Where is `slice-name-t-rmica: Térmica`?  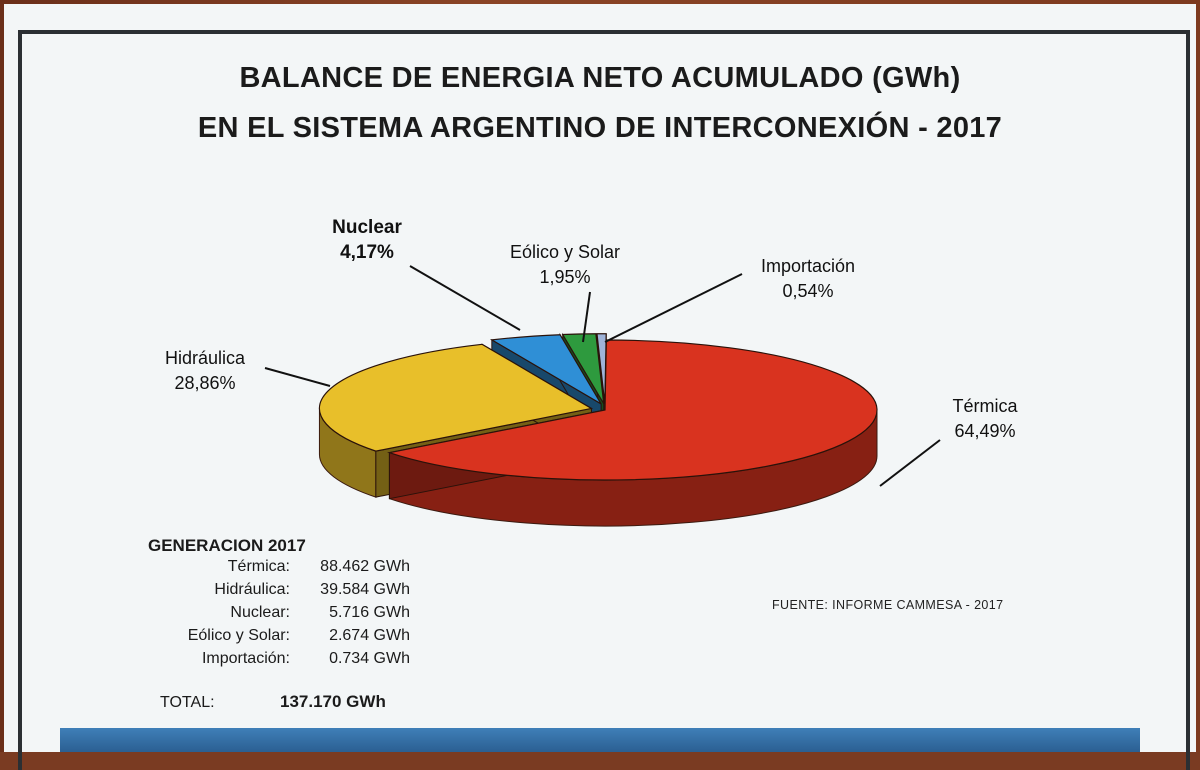 slice-name-t-rmica: Térmica is located at coordinates (985, 406).